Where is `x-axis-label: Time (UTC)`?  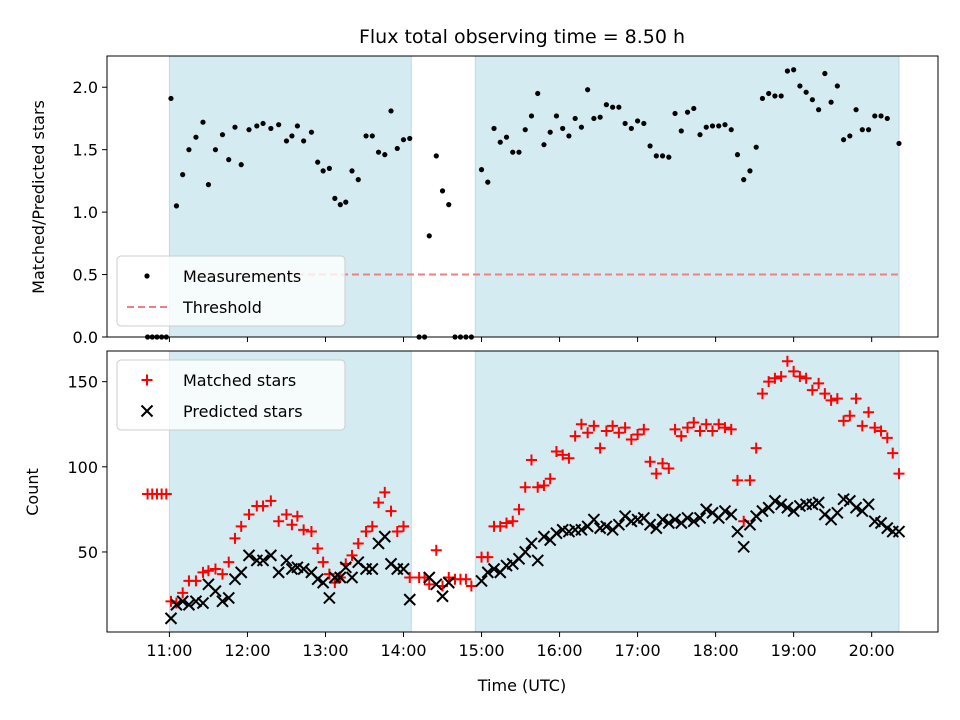 x-axis-label: Time (UTC) is located at coordinates (521, 685).